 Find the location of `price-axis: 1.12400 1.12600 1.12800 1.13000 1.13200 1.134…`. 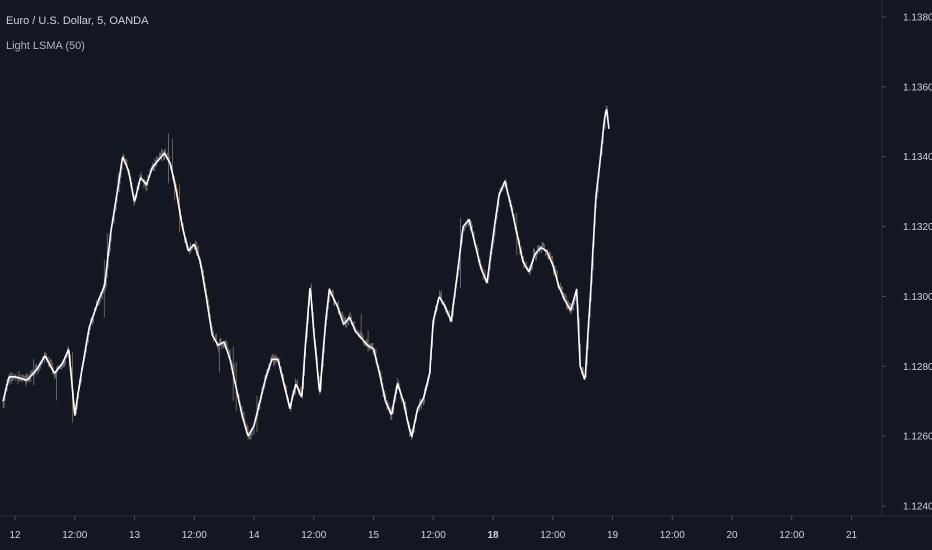

price-axis: 1.12400 1.12600 1.12800 1.13000 1.13200 1.134… is located at coordinates (907, 262).